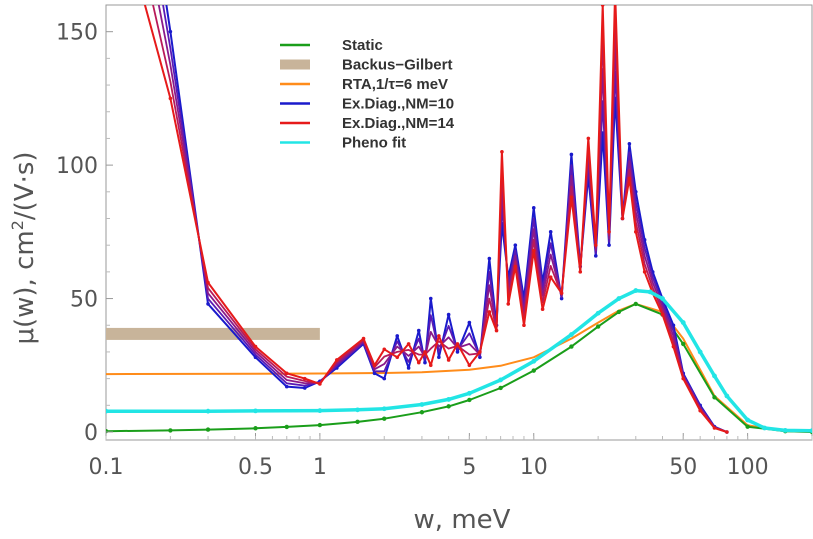 The width and height of the screenshot is (813, 539). Describe the element at coordinates (469, 467) in the screenshot. I see `x-tick-label: 5` at that location.